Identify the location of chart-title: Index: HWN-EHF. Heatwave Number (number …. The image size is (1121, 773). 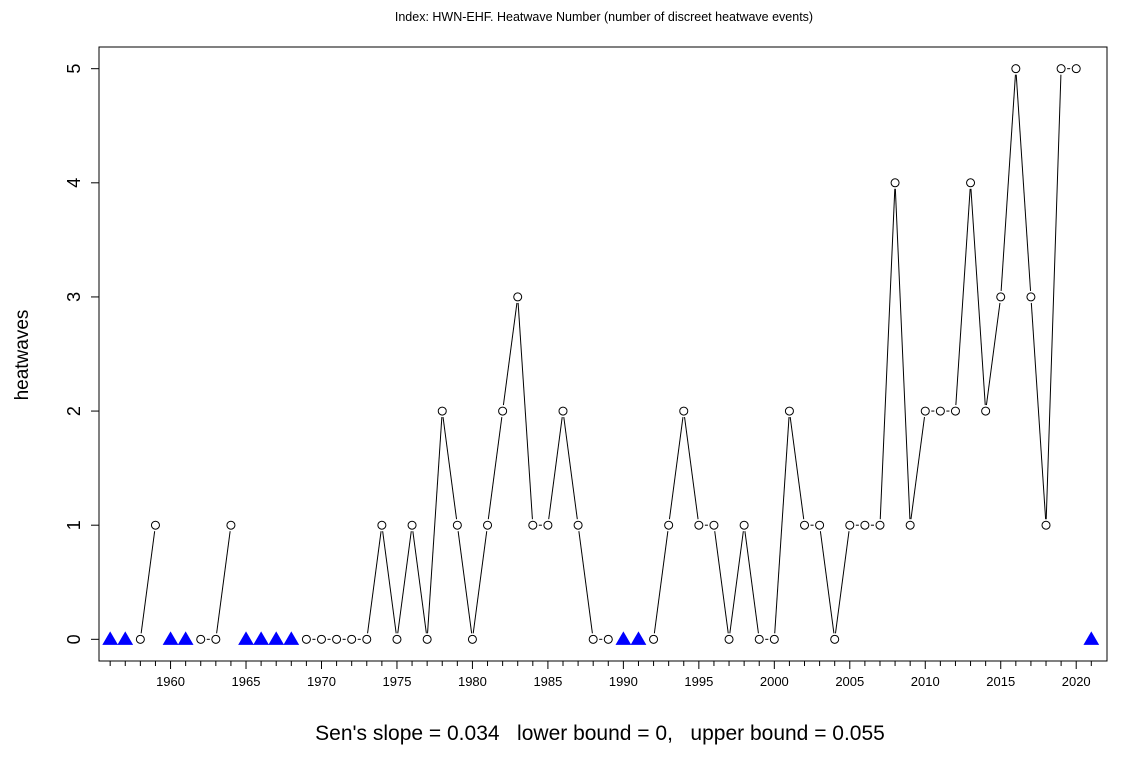
(604, 17).